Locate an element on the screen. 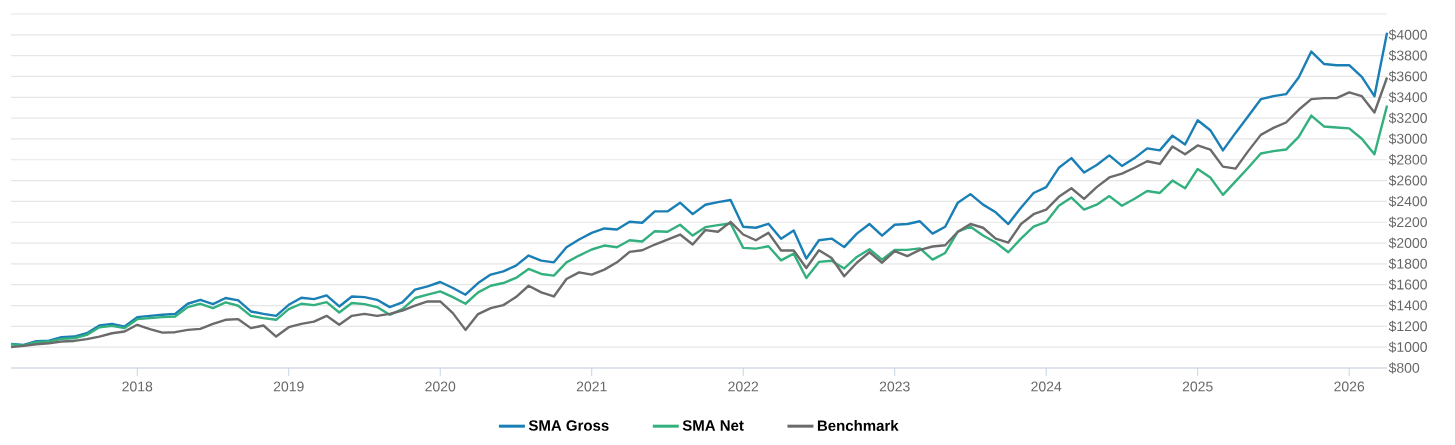  y-tick-label: $2800 is located at coordinates (1407, 160).